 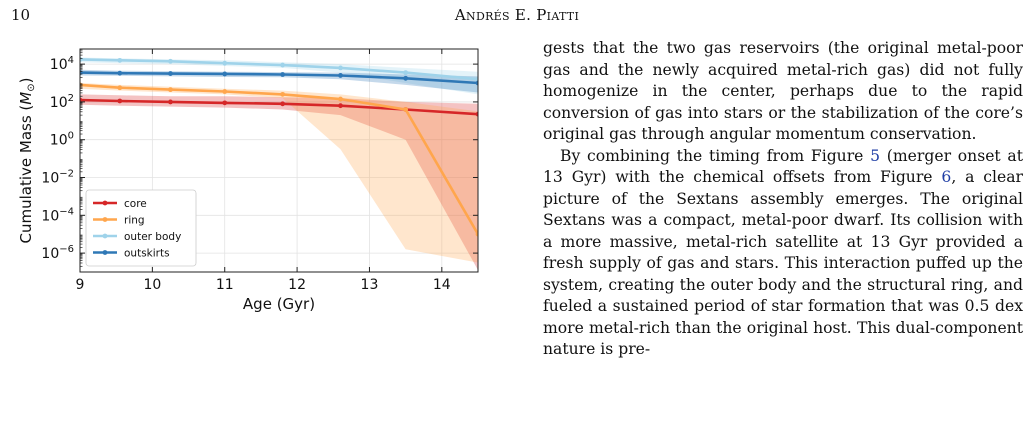 I want to click on figure-5-link: 5, so click(x=875, y=155).